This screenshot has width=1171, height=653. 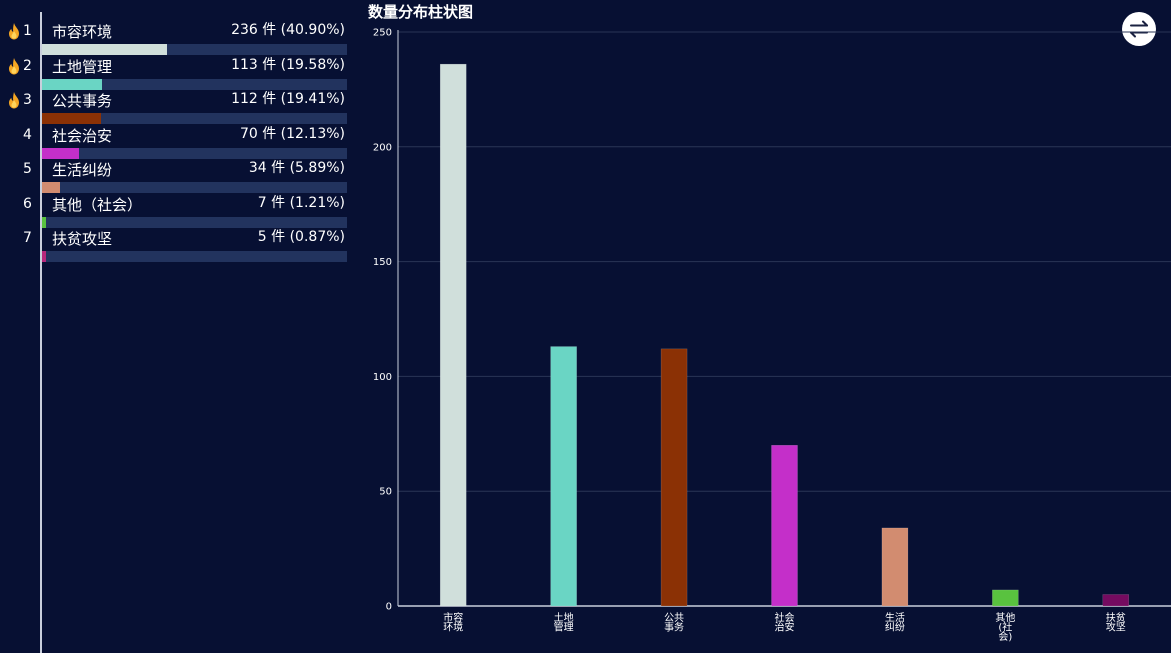 What do you see at coordinates (82, 32) in the screenshot?
I see `rank-name: 市容环境` at bounding box center [82, 32].